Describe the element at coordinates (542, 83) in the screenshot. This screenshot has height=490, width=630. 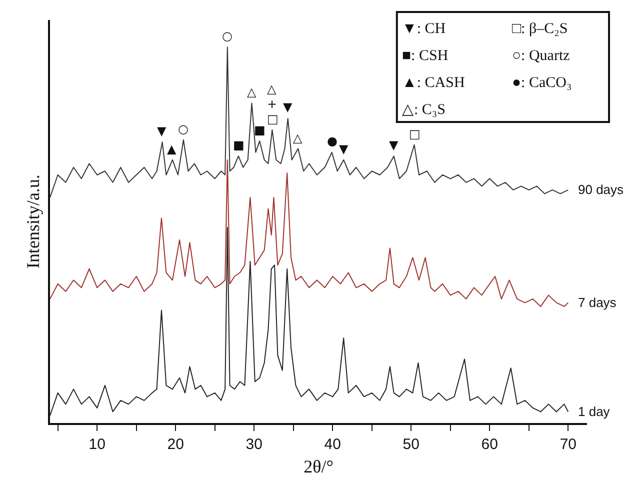
I see `annotation: ●: CaCO₃` at that location.